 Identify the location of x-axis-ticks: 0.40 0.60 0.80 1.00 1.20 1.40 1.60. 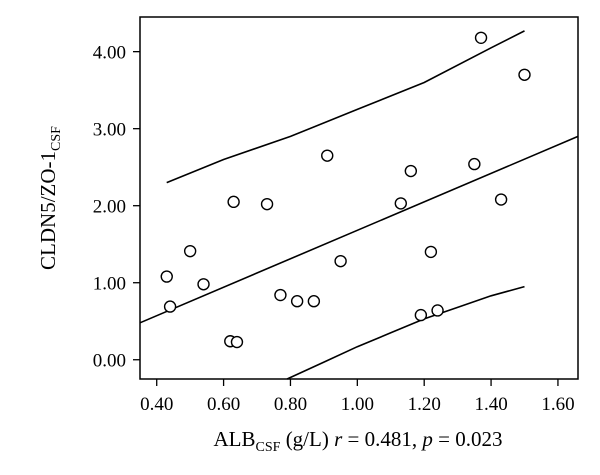
(357, 397).